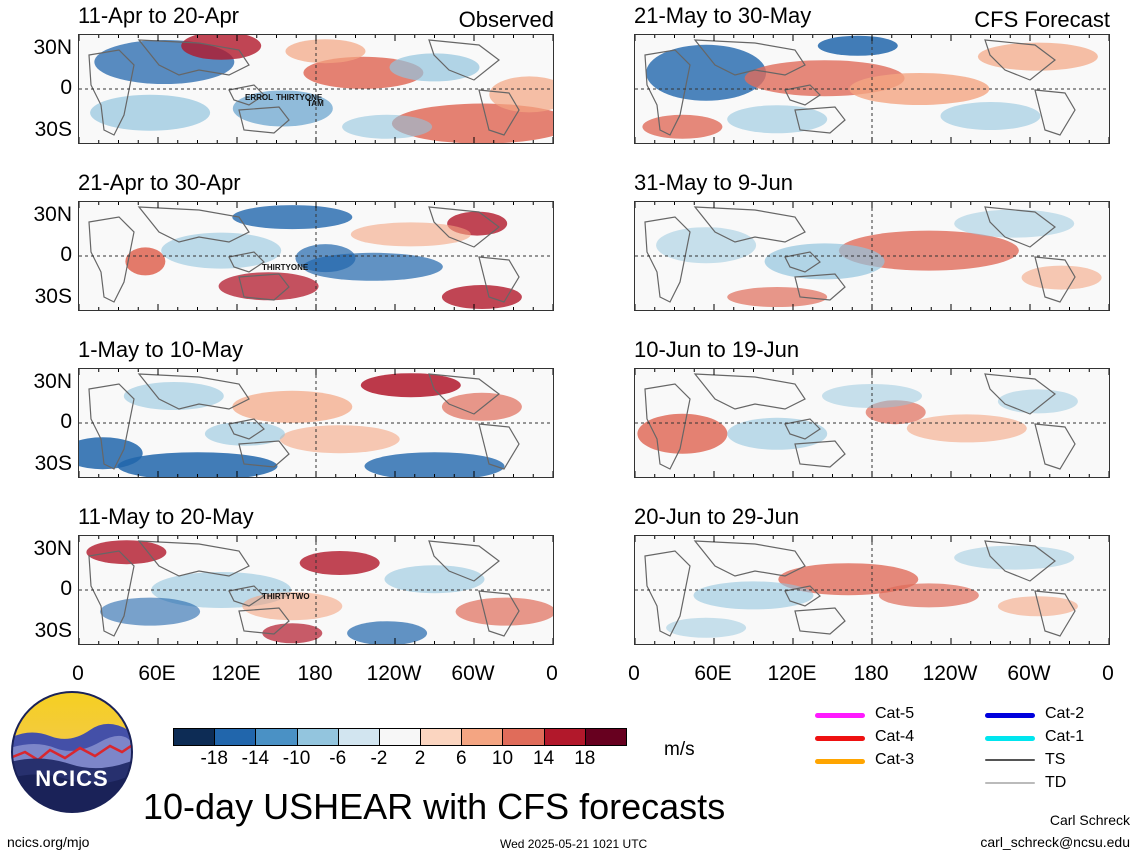  What do you see at coordinates (679, 749) in the screenshot?
I see `colorbar-units: m/s` at bounding box center [679, 749].